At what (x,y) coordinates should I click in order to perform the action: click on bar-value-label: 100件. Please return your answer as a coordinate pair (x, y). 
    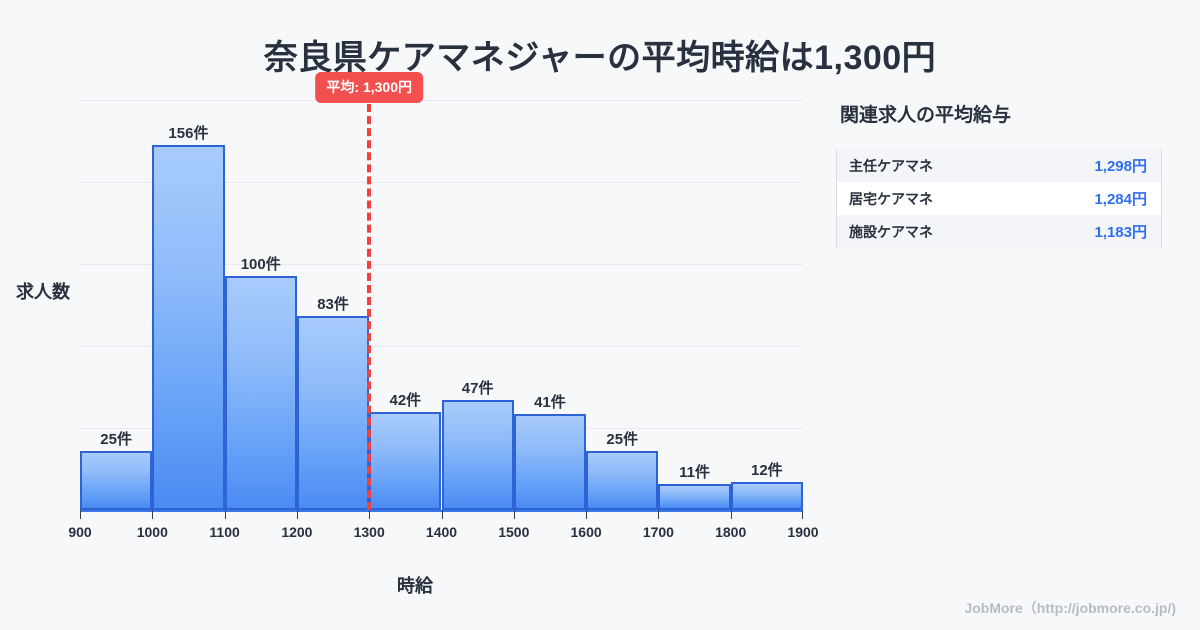
    Looking at the image, I should click on (260, 264).